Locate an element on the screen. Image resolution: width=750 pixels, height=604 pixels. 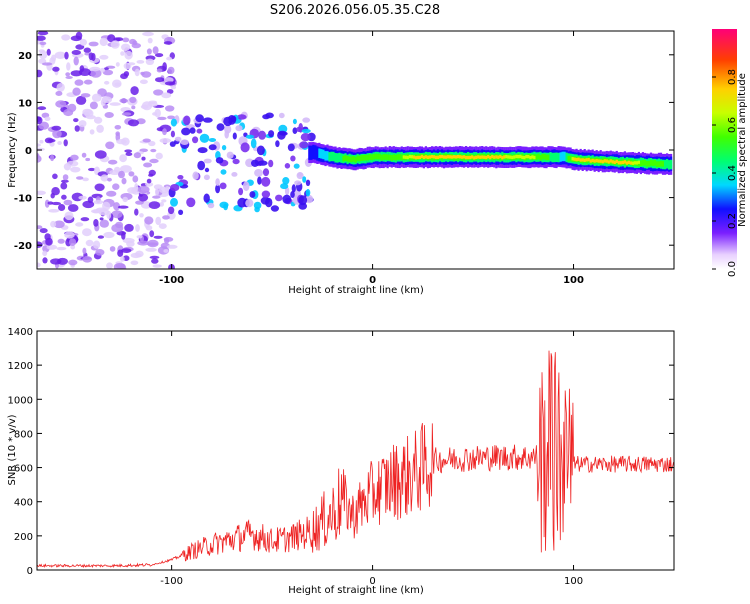
y-tick-label: -10 is located at coordinates (23, 199).